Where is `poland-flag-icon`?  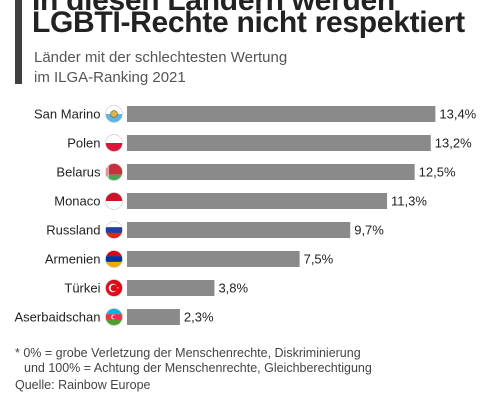 poland-flag-icon is located at coordinates (114, 143).